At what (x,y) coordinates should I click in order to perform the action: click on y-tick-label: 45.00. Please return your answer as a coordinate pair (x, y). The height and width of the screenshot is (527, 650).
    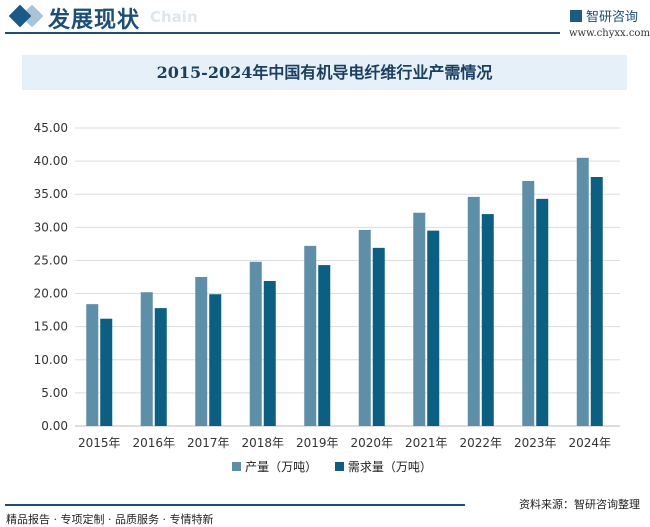
    Looking at the image, I should click on (51, 128).